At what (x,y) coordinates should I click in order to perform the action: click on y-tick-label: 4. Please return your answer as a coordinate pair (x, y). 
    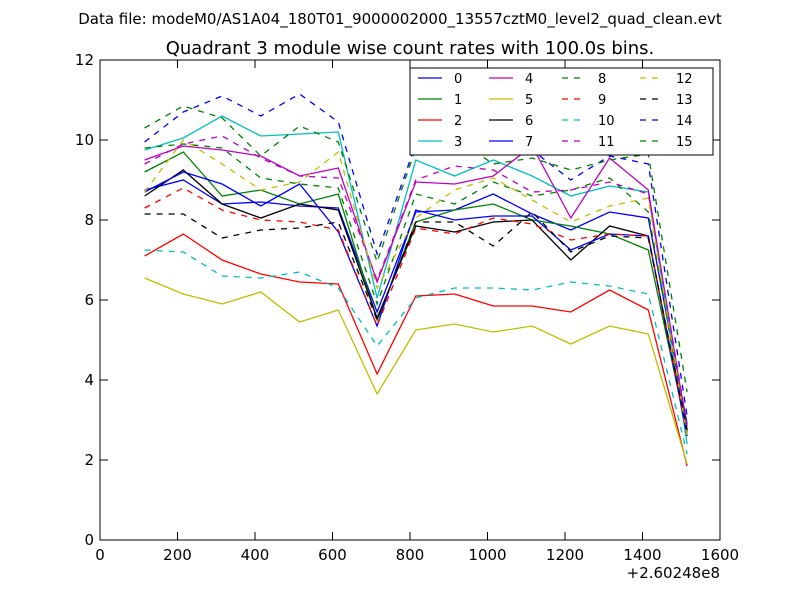
    Looking at the image, I should click on (89, 380).